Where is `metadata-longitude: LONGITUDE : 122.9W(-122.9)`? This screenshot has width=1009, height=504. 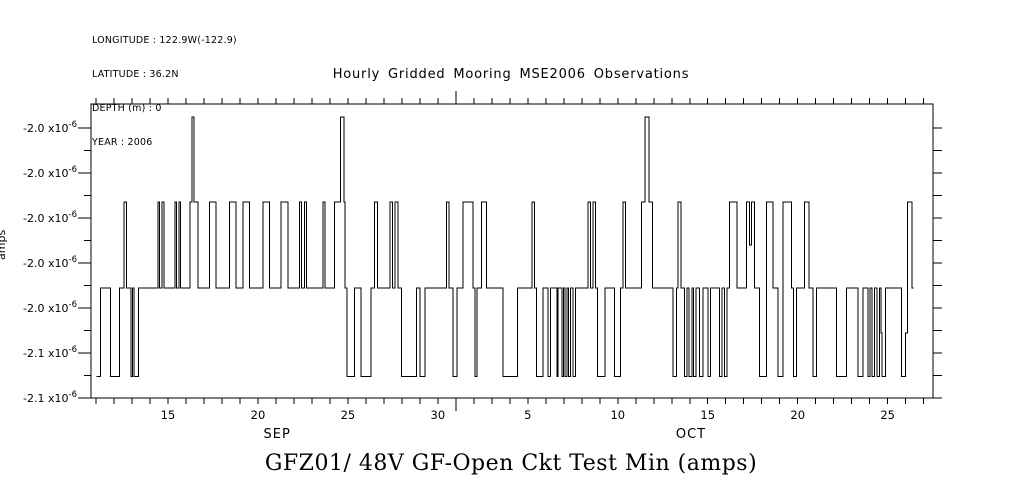 metadata-longitude: LONGITUDE : 122.9W(-122.9) is located at coordinates (164, 40).